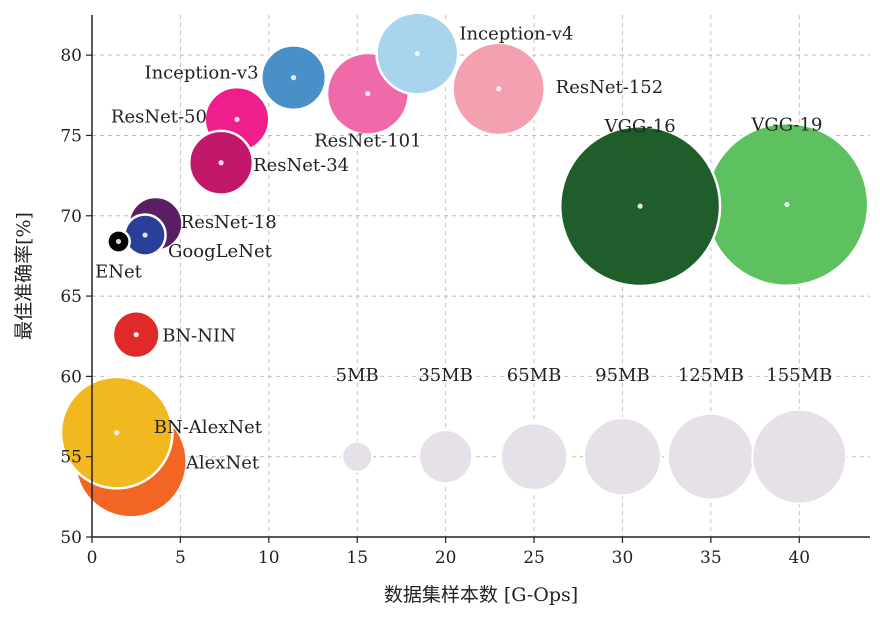 This screenshot has width=880, height=619. Describe the element at coordinates (640, 126) in the screenshot. I see `label-vgg-16: VGG-16` at that location.